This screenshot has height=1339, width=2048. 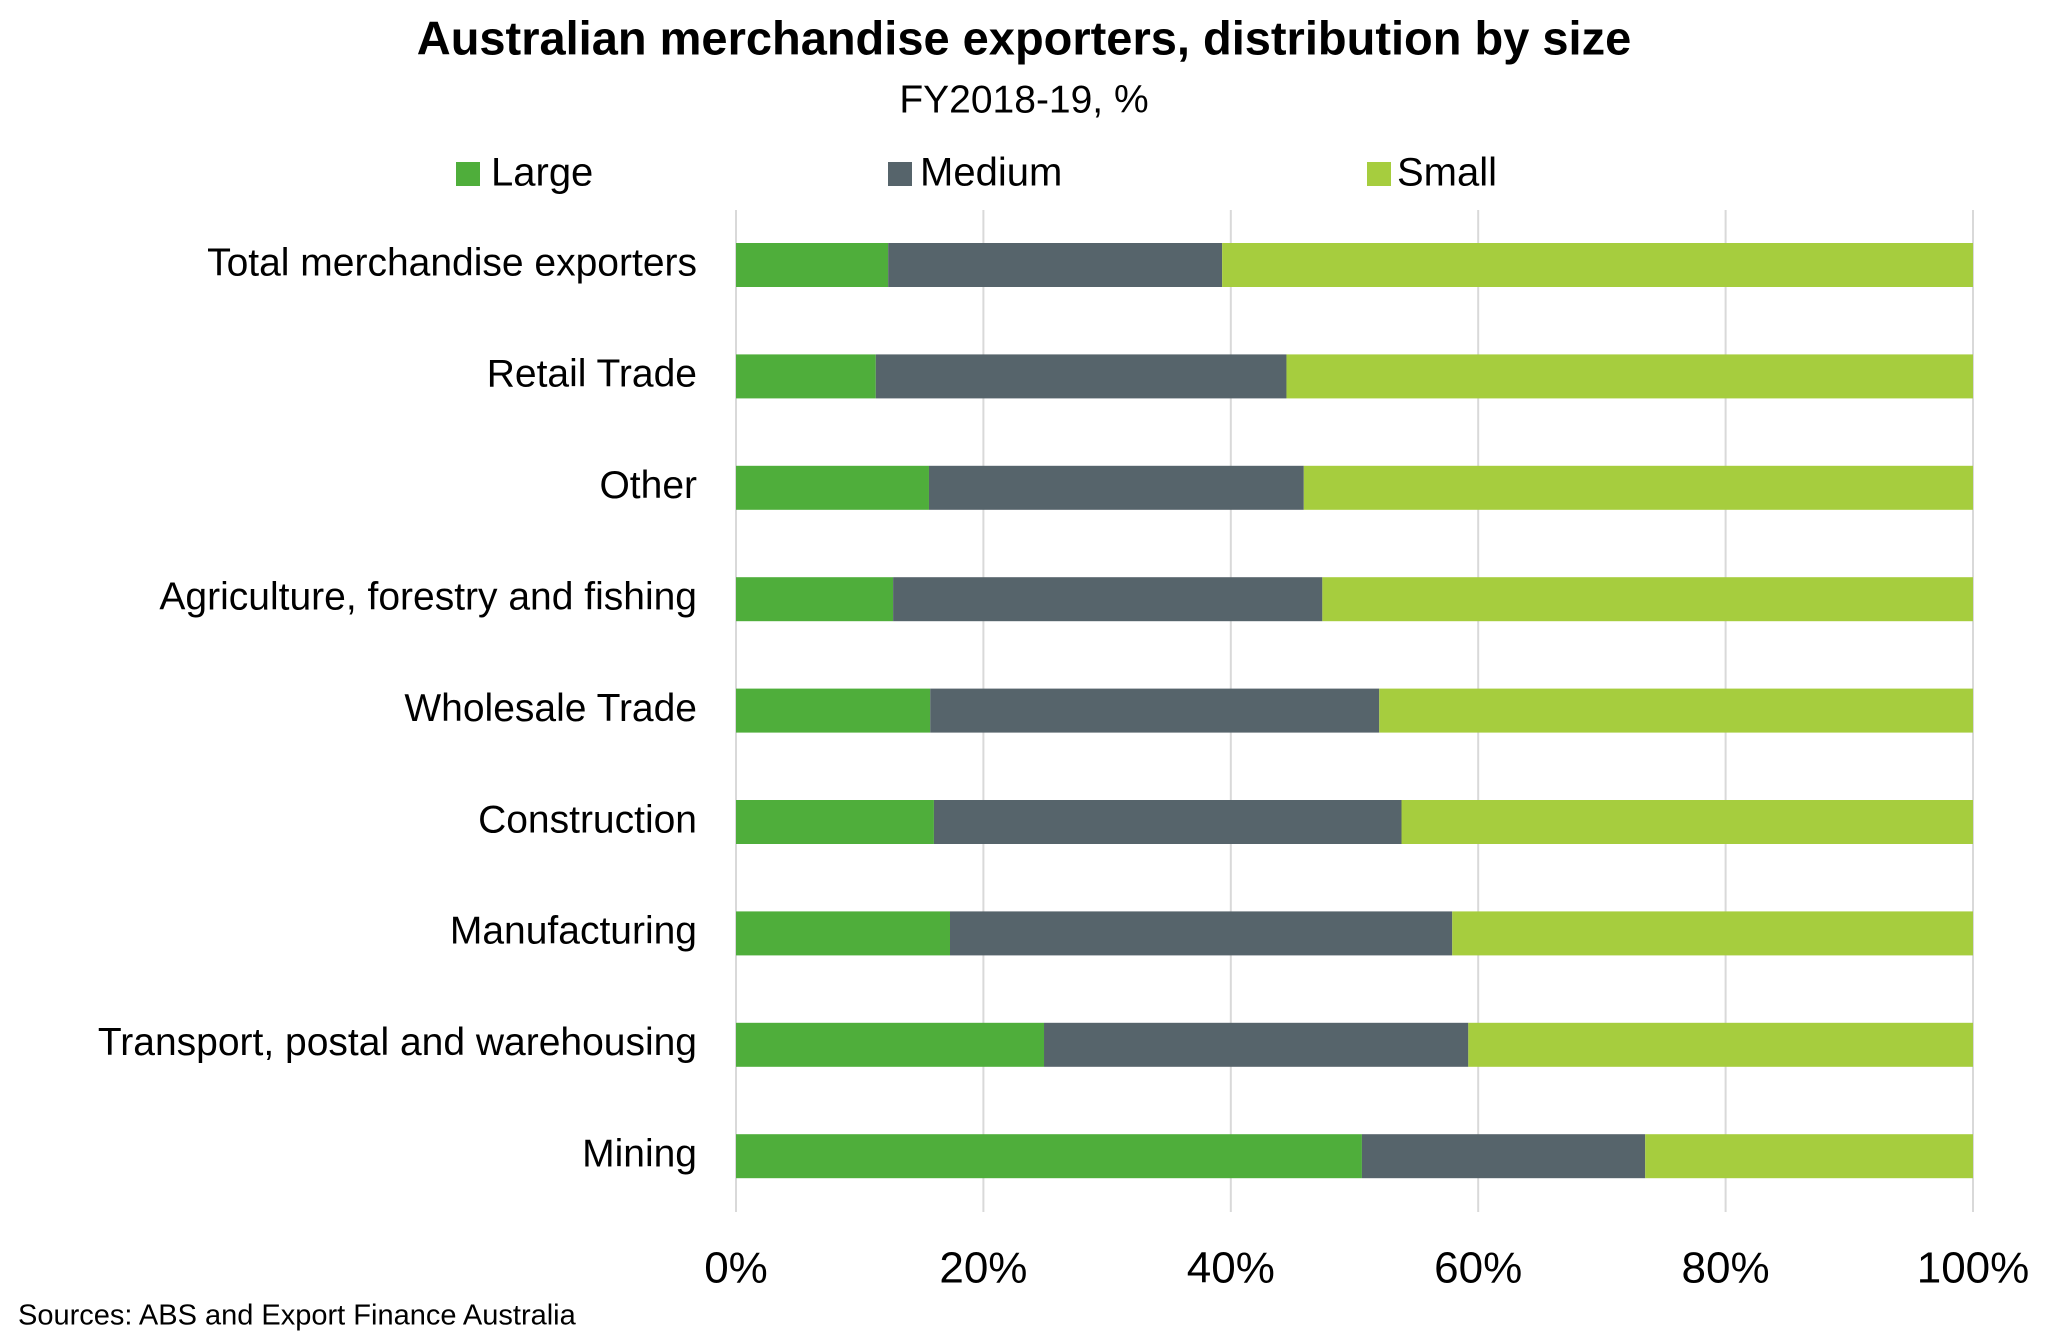 What do you see at coordinates (428, 596) in the screenshot?
I see `y-tick-label: Agriculture, forestry and fishing` at bounding box center [428, 596].